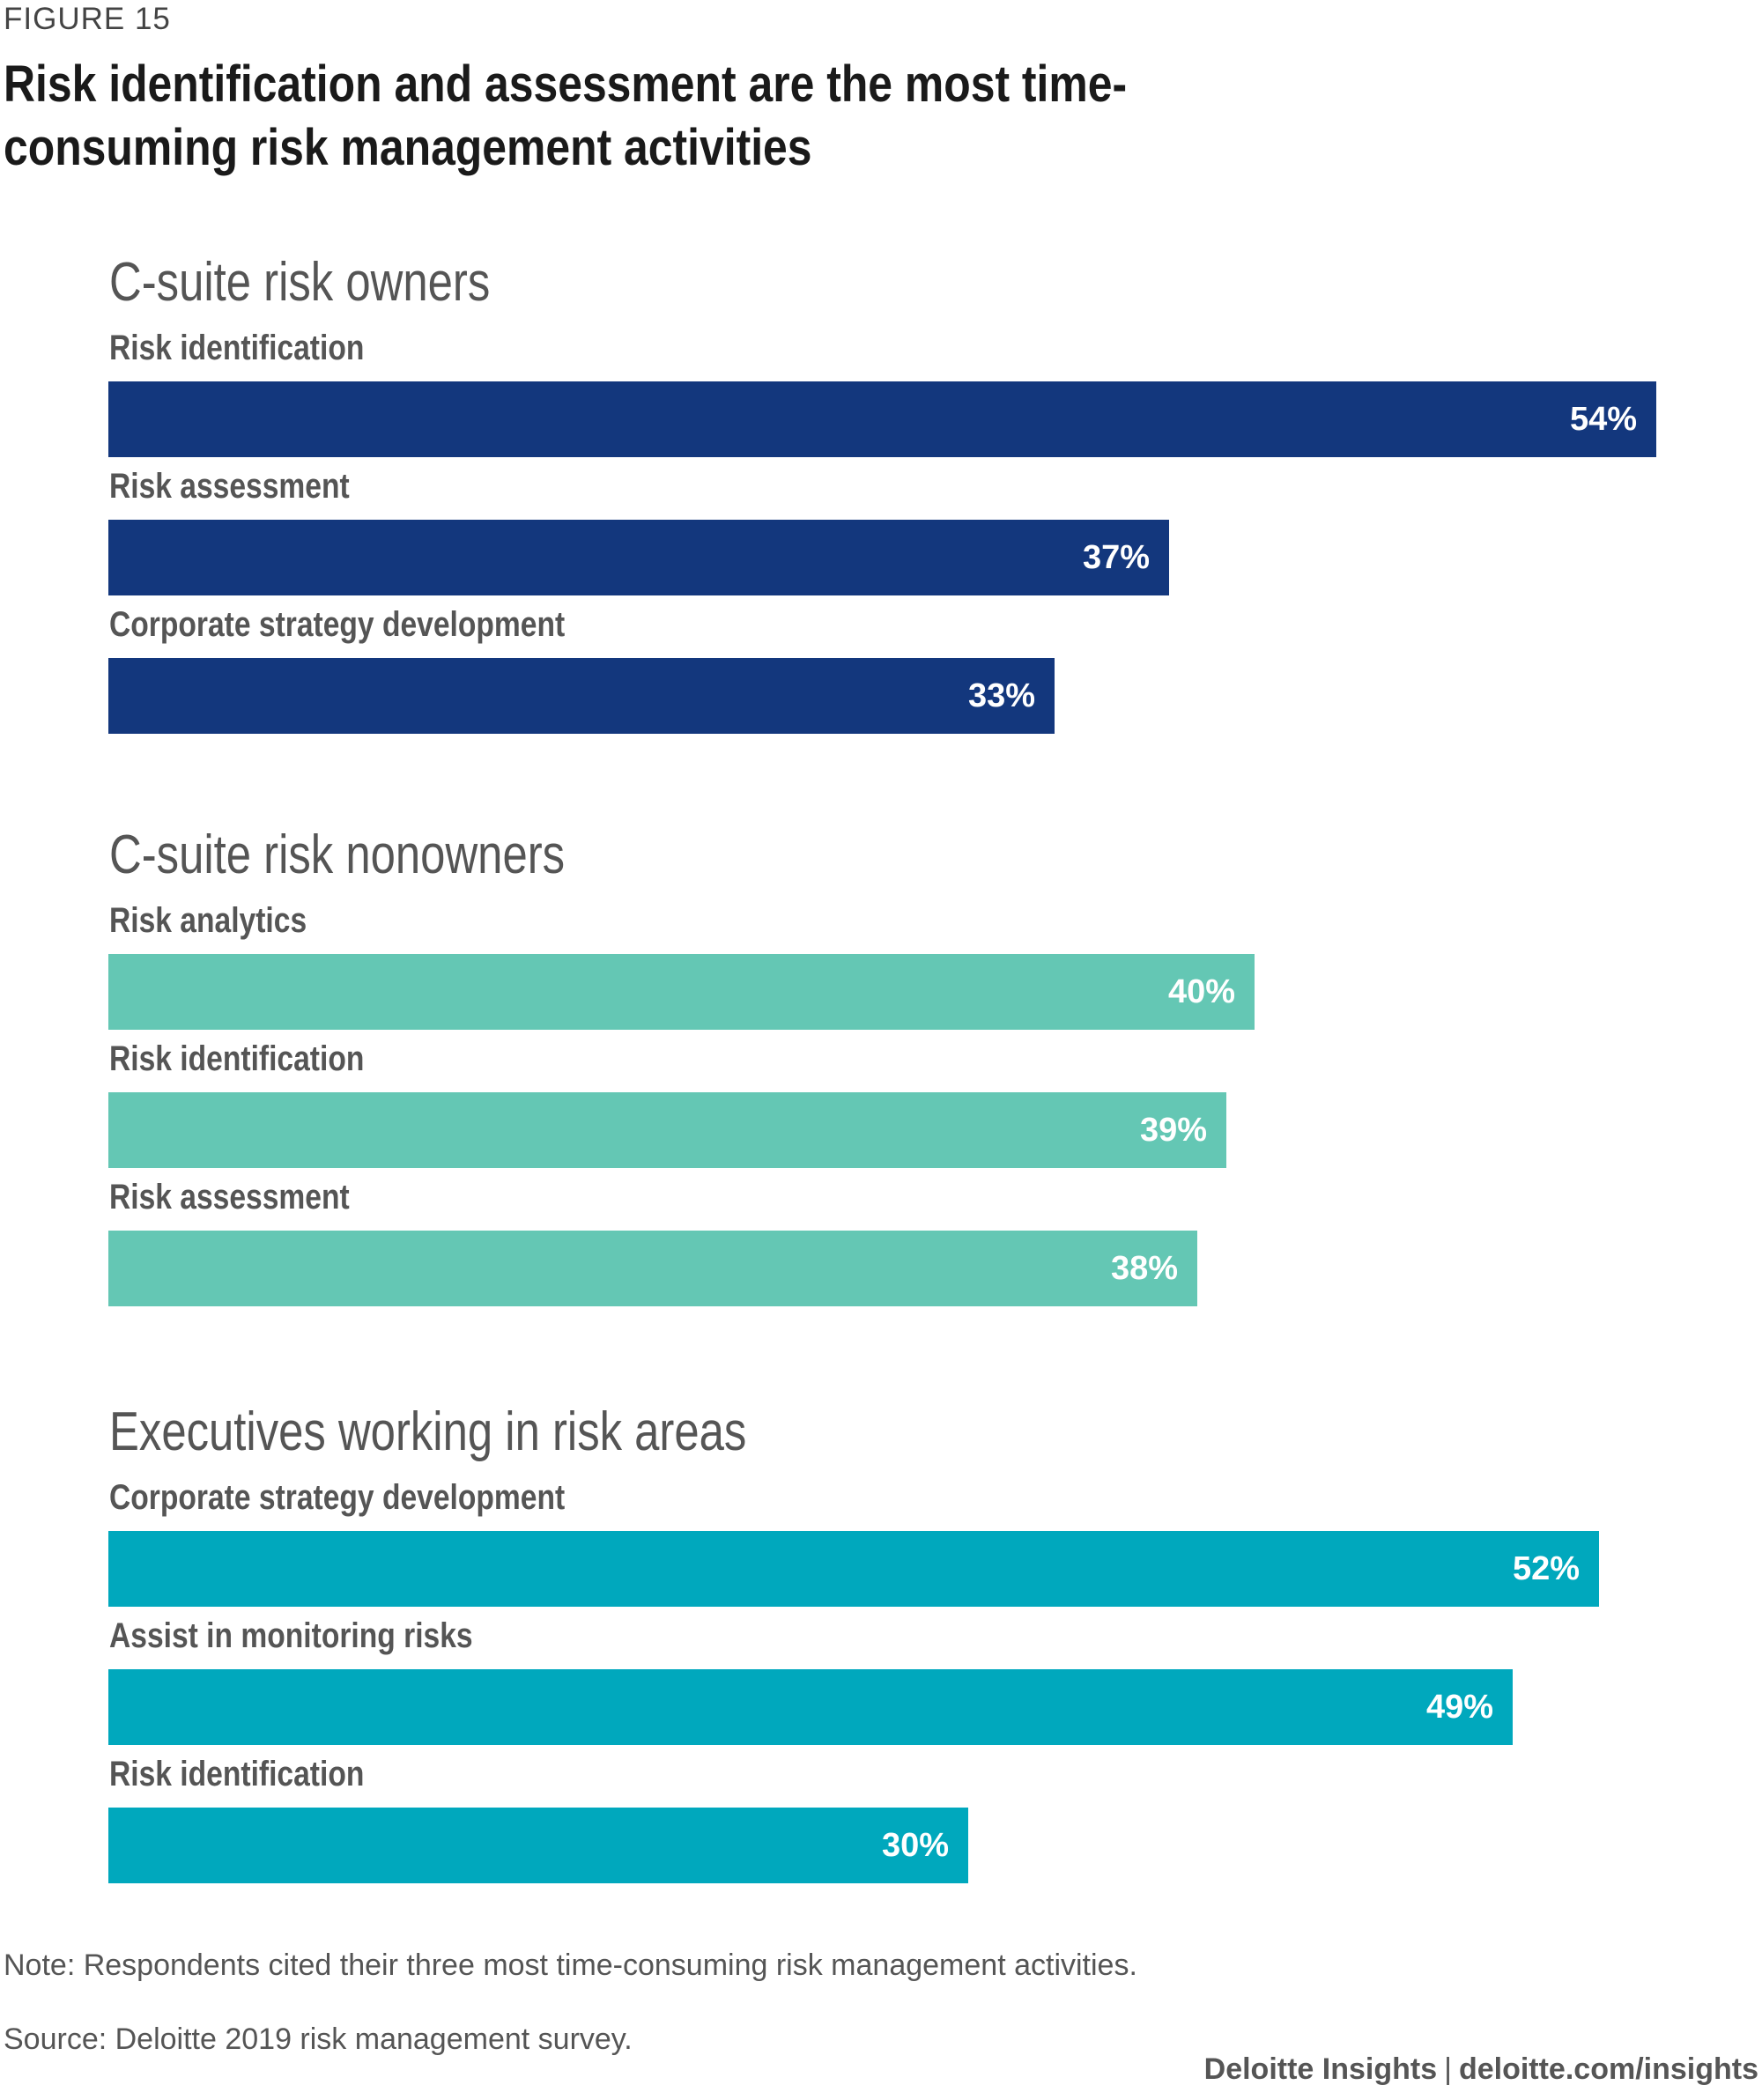 This screenshot has width=1762, height=2100. What do you see at coordinates (291, 1635) in the screenshot?
I see `bar-category-label: Assist in monitoring risks` at bounding box center [291, 1635].